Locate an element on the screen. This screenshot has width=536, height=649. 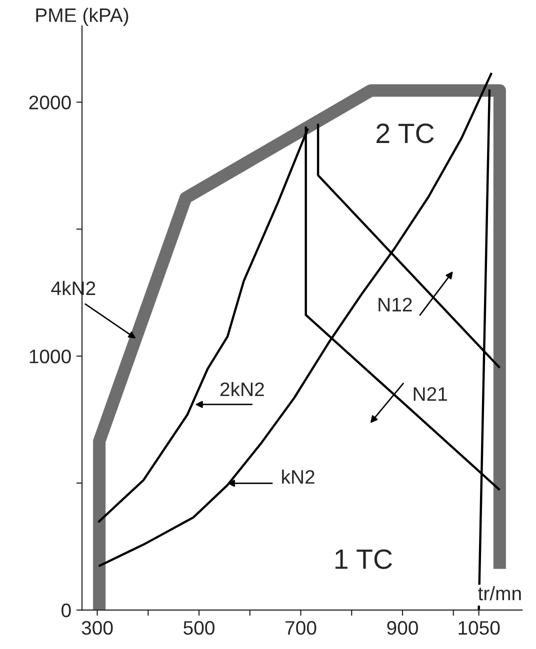
x-tick-label: 1050 is located at coordinates (479, 627).